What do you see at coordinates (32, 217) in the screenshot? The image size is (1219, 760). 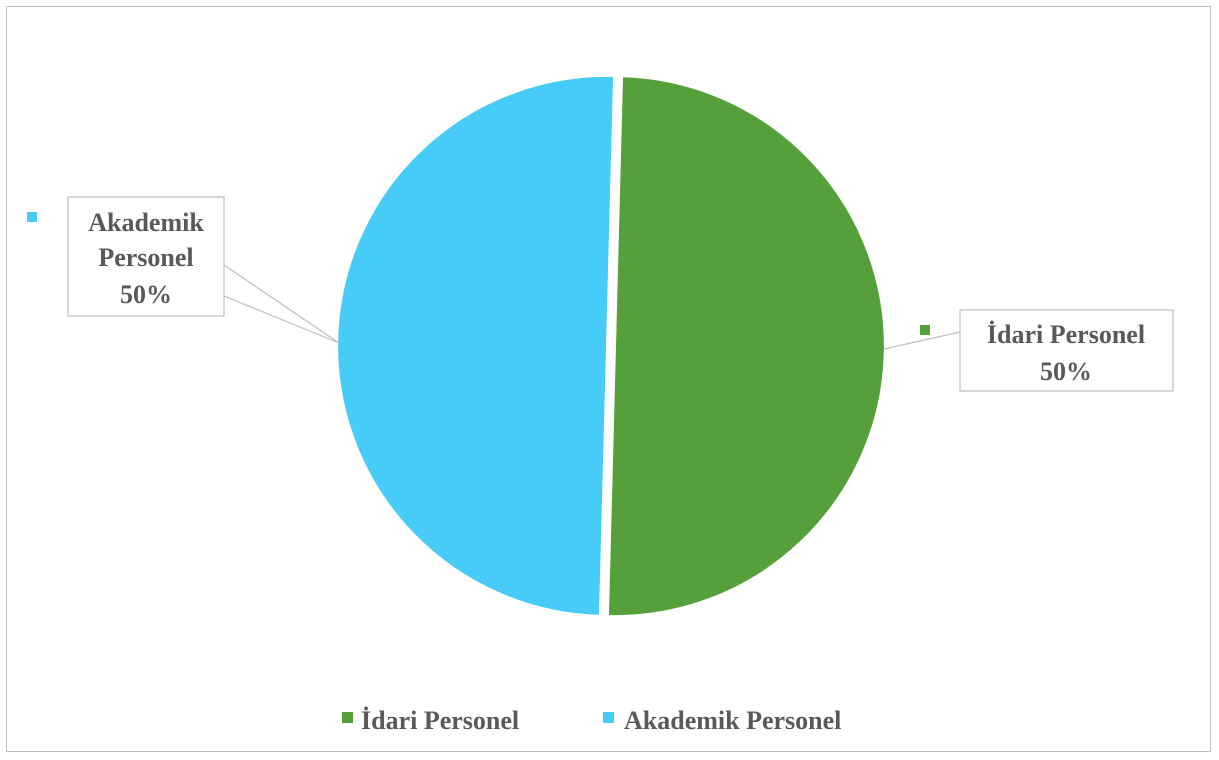 I see `callout-key-akademik` at bounding box center [32, 217].